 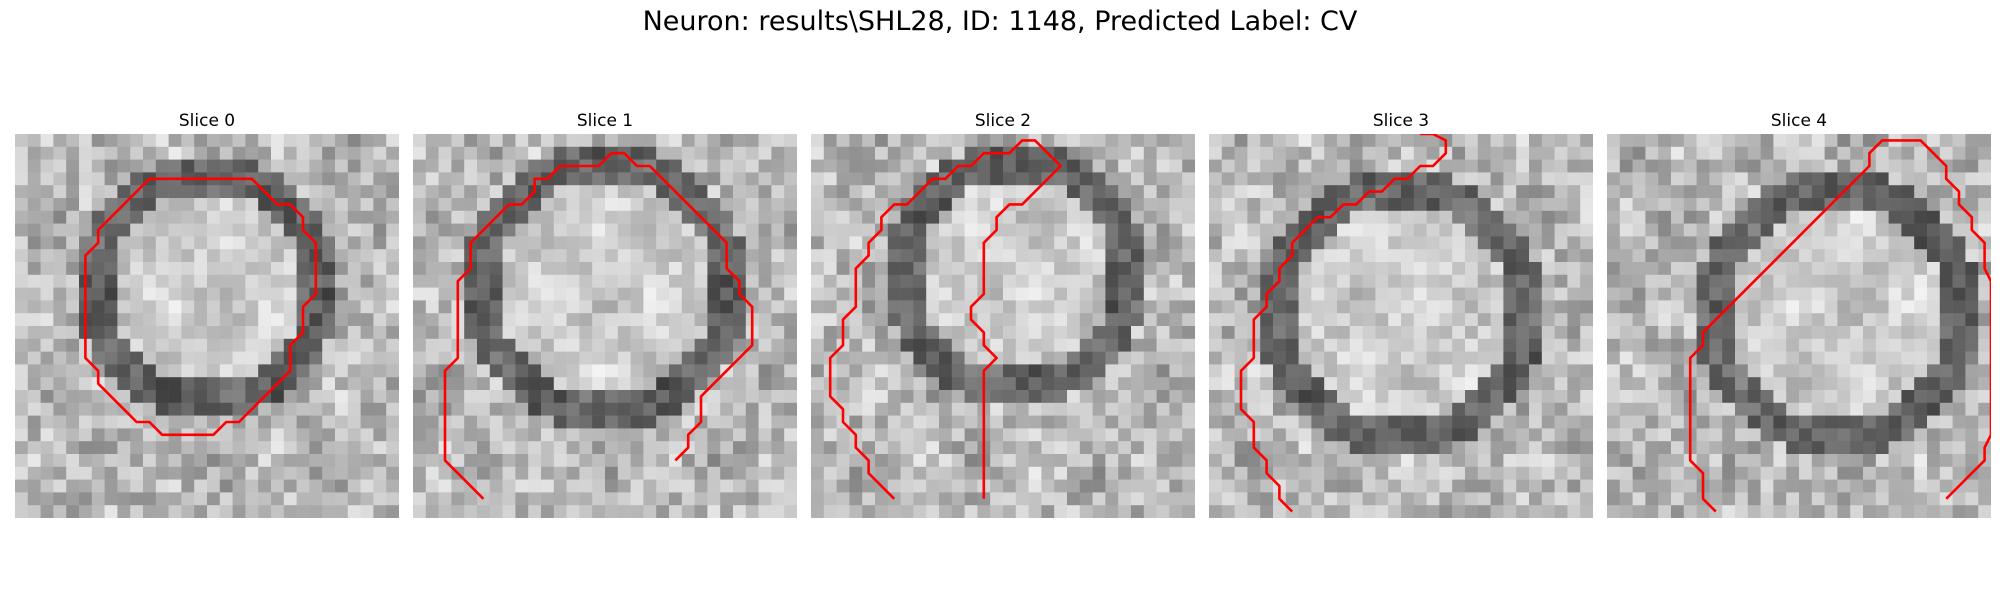 I want to click on slice-panel-0: Slice 0, so click(x=207, y=313).